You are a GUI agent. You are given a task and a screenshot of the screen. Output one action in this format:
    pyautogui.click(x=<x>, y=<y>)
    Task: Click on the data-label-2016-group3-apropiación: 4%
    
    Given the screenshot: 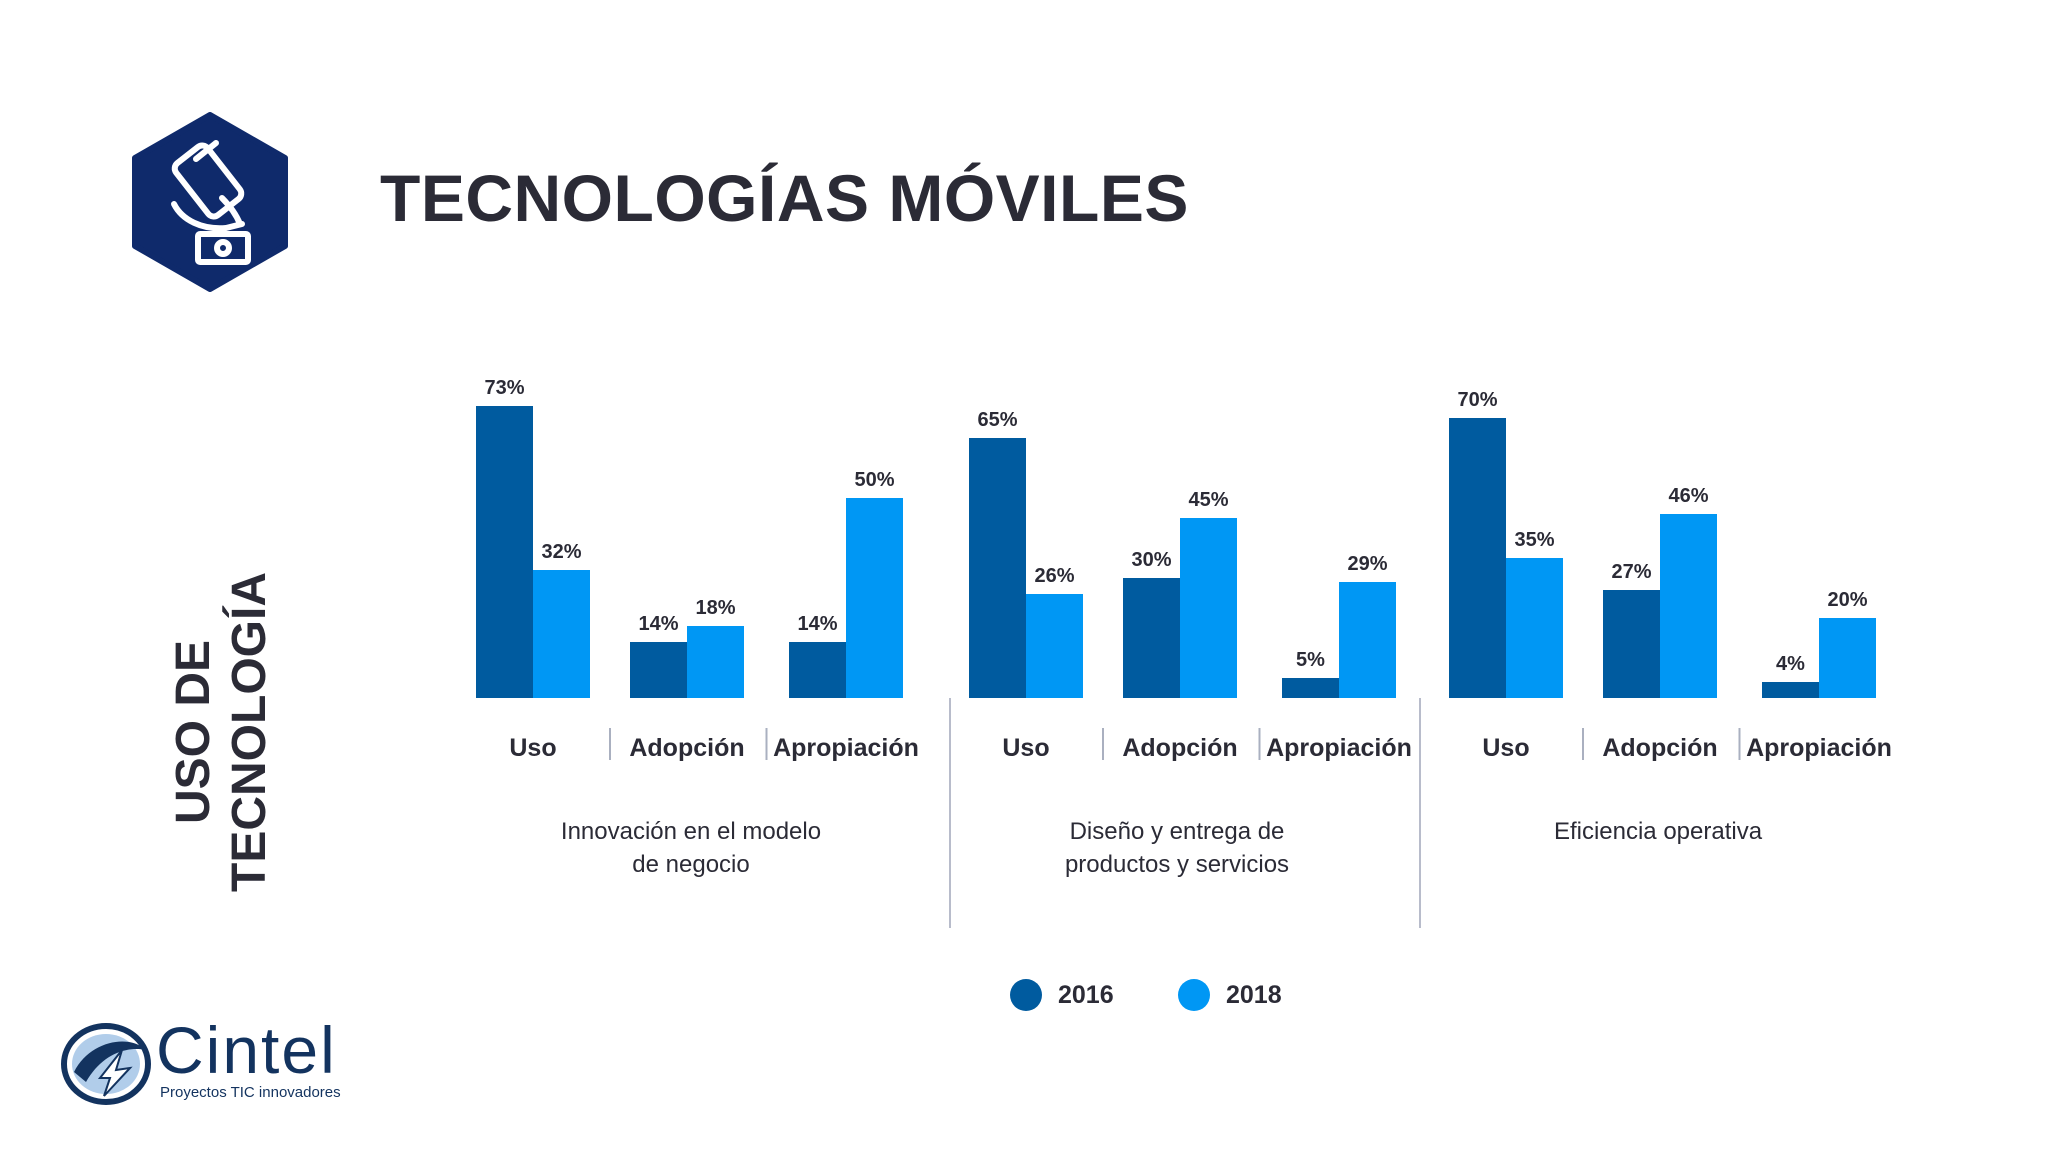 What is the action you would take?
    pyautogui.click(x=1790, y=664)
    